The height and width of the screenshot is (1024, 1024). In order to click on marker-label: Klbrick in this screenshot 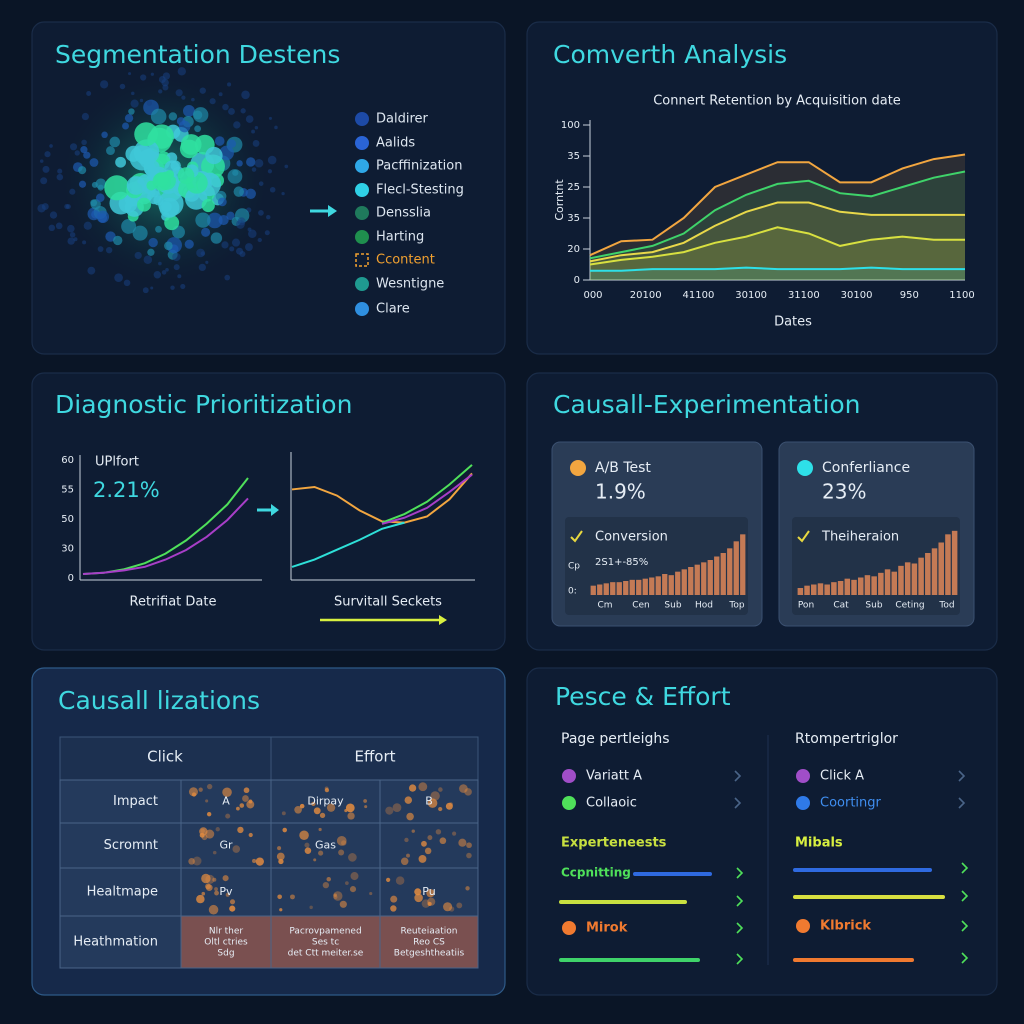, I will do `click(845, 926)`.